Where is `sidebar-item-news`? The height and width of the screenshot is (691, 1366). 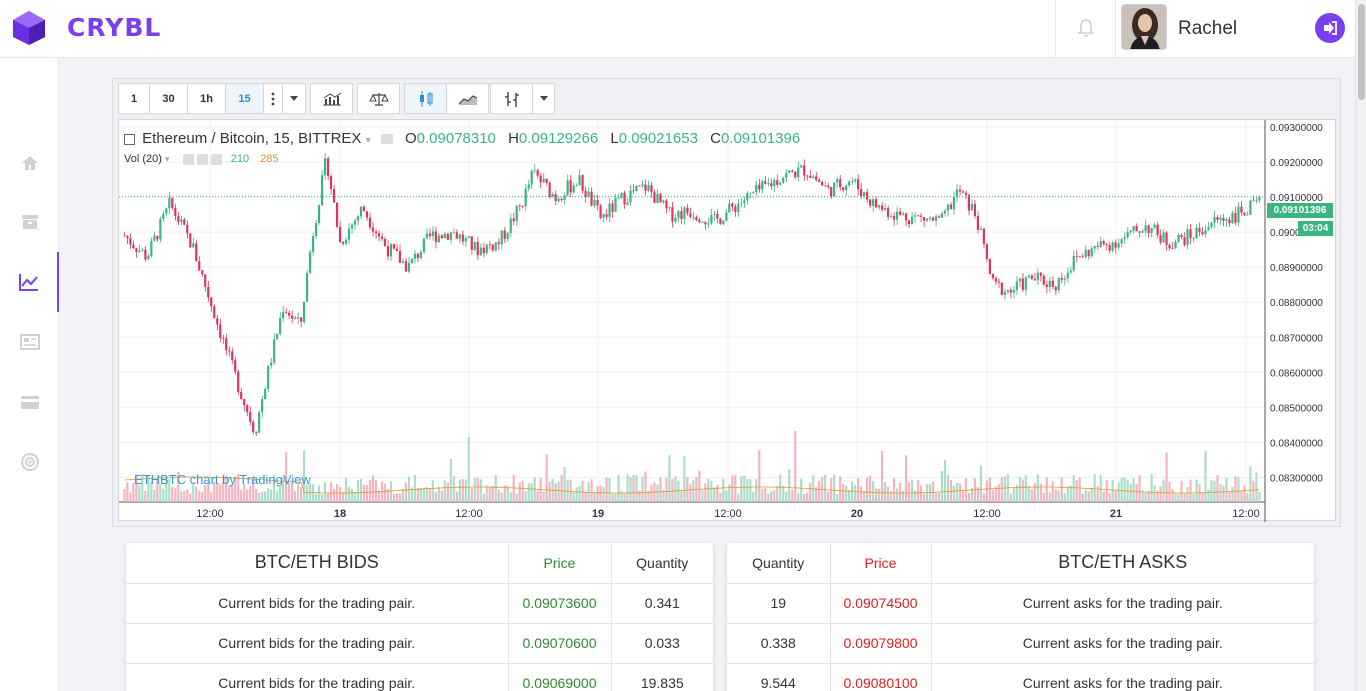 sidebar-item-news is located at coordinates (29, 342).